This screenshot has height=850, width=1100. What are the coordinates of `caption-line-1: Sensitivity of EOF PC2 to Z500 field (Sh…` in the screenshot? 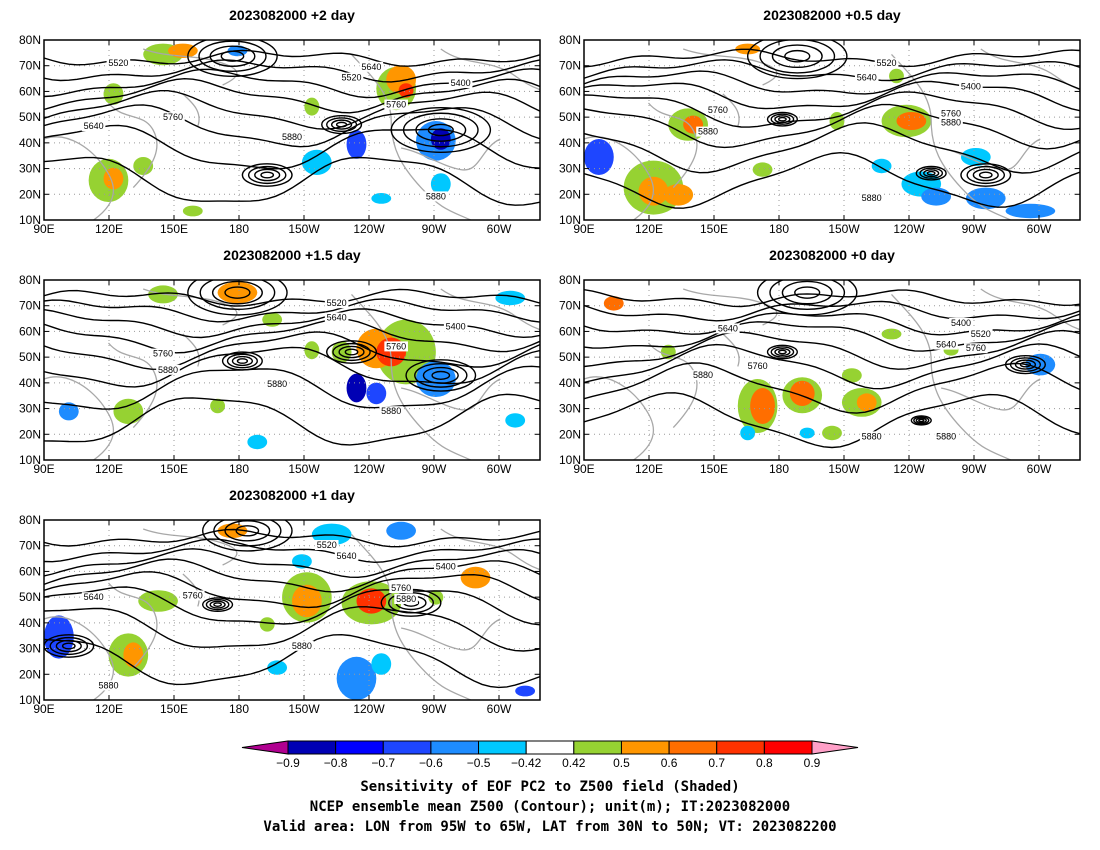 It's located at (549, 787).